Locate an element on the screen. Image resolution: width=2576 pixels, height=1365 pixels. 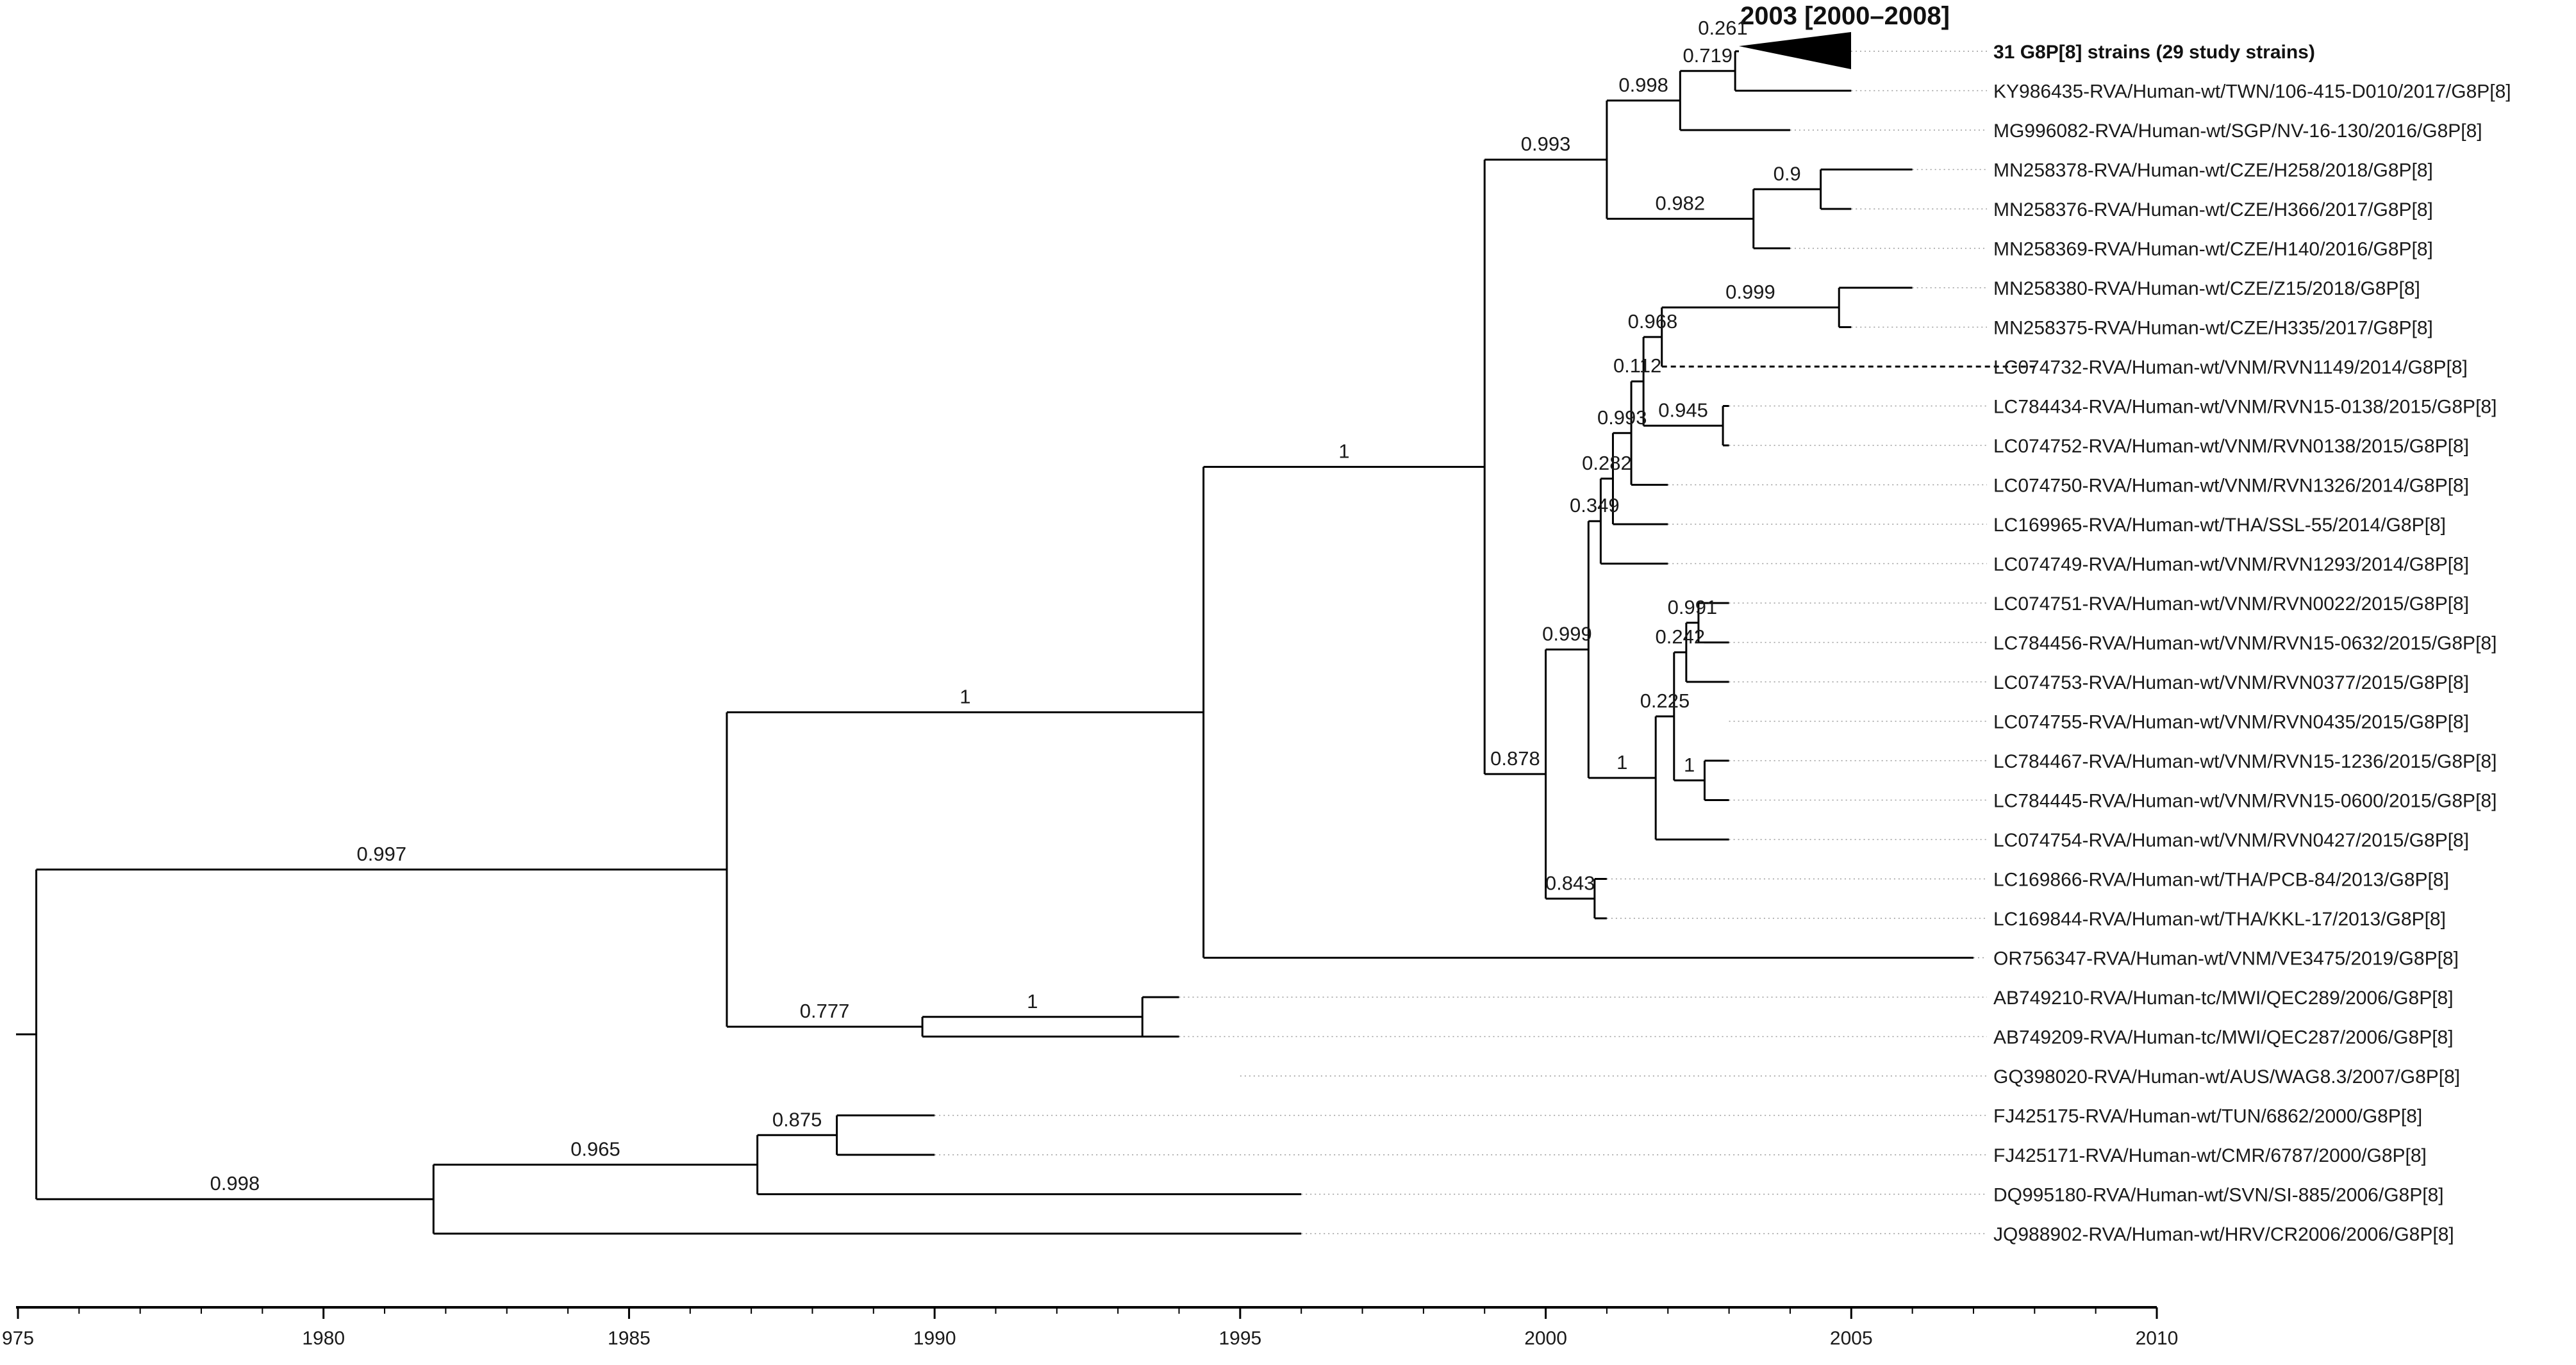
axis-tick-label: 1995 is located at coordinates (1239, 1339).